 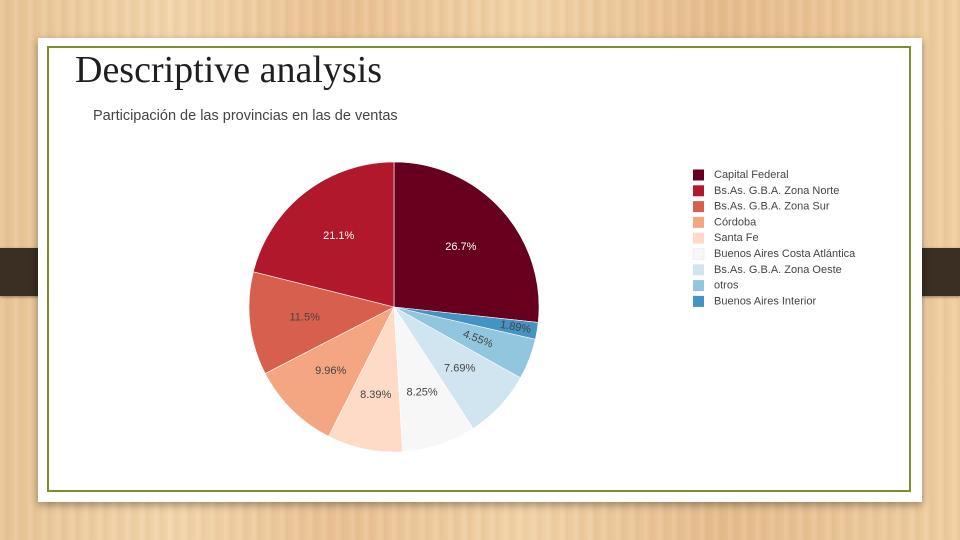 What do you see at coordinates (751, 175) in the screenshot?
I see `legend-label-capital-federal: Capital Federal` at bounding box center [751, 175].